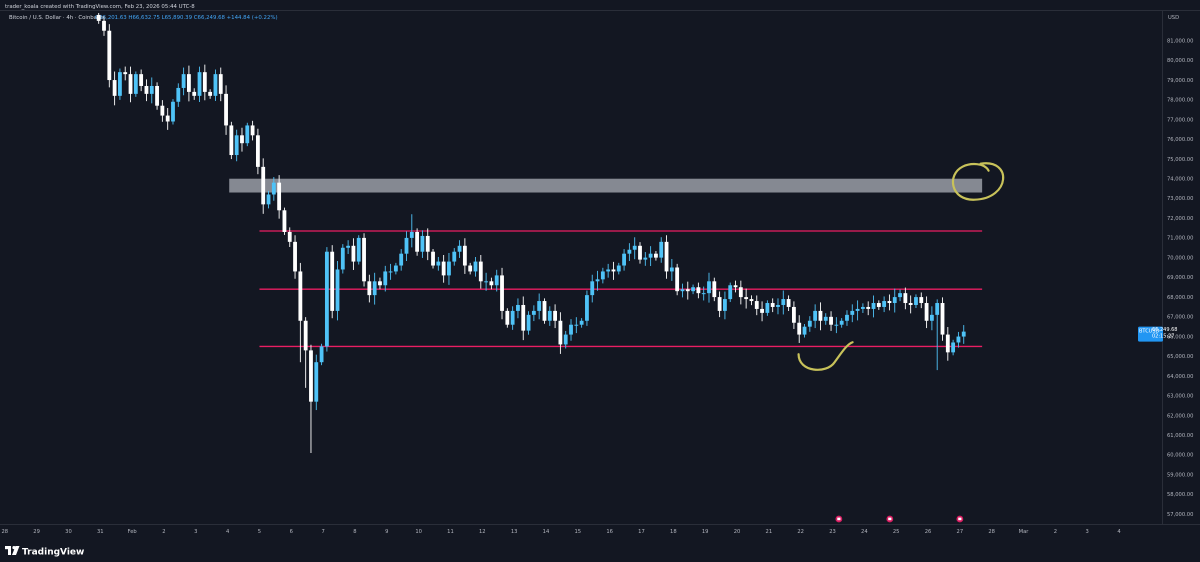 Image resolution: width=1200 pixels, height=562 pixels. What do you see at coordinates (899, 519) in the screenshot?
I see `event-markers-layer` at bounding box center [899, 519].